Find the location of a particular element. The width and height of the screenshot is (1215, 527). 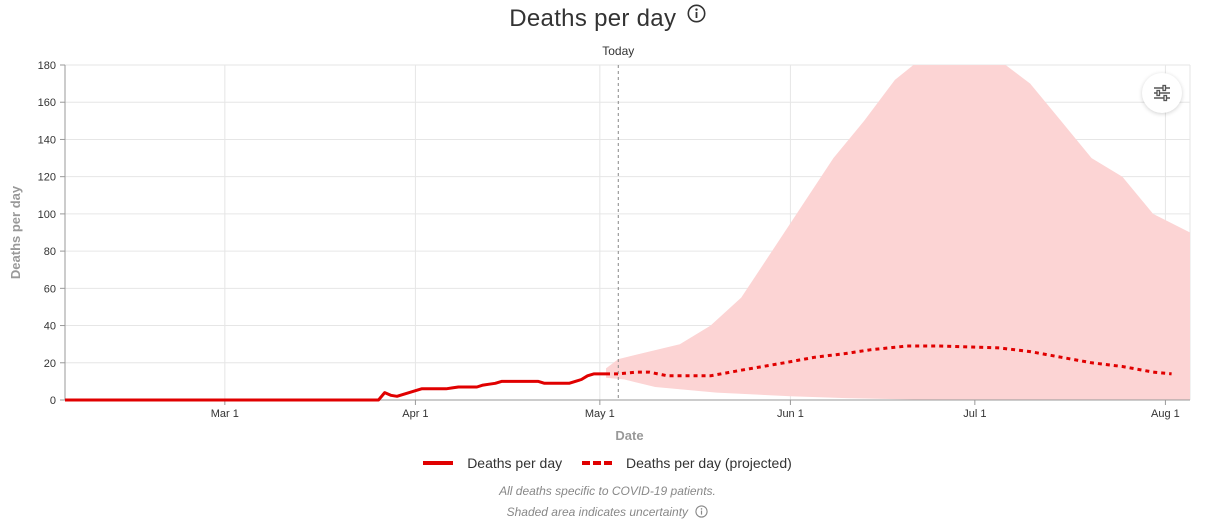

y-tick-label: 40 is located at coordinates (50, 327).